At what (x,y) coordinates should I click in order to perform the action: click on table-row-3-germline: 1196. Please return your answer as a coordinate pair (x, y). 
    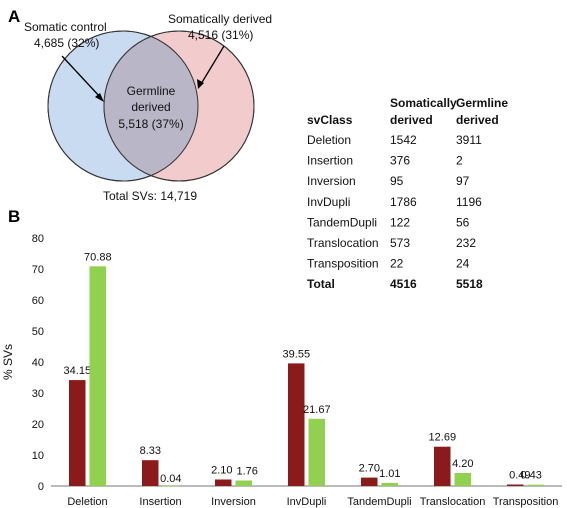
    Looking at the image, I should click on (469, 202).